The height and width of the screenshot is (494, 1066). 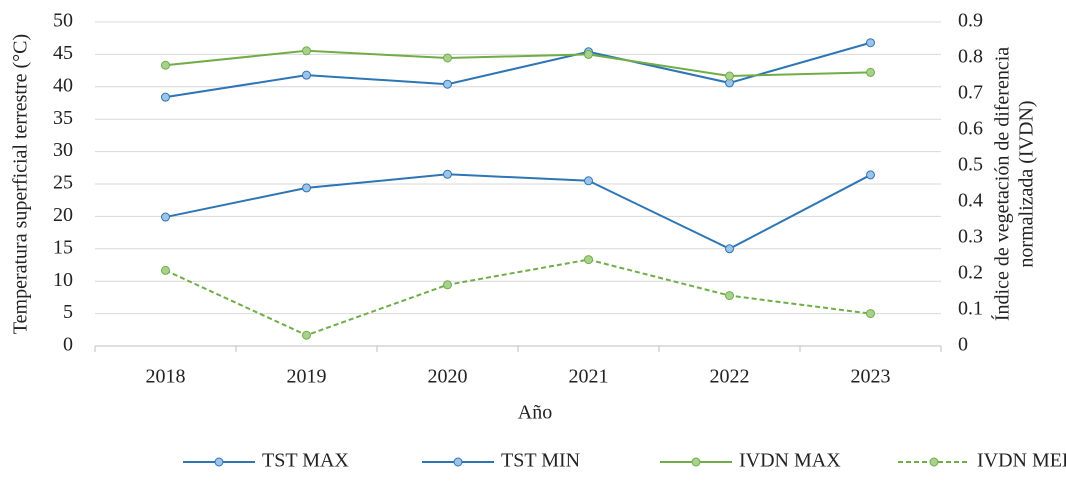 I want to click on y-tick-label: 15, so click(x=63, y=247).